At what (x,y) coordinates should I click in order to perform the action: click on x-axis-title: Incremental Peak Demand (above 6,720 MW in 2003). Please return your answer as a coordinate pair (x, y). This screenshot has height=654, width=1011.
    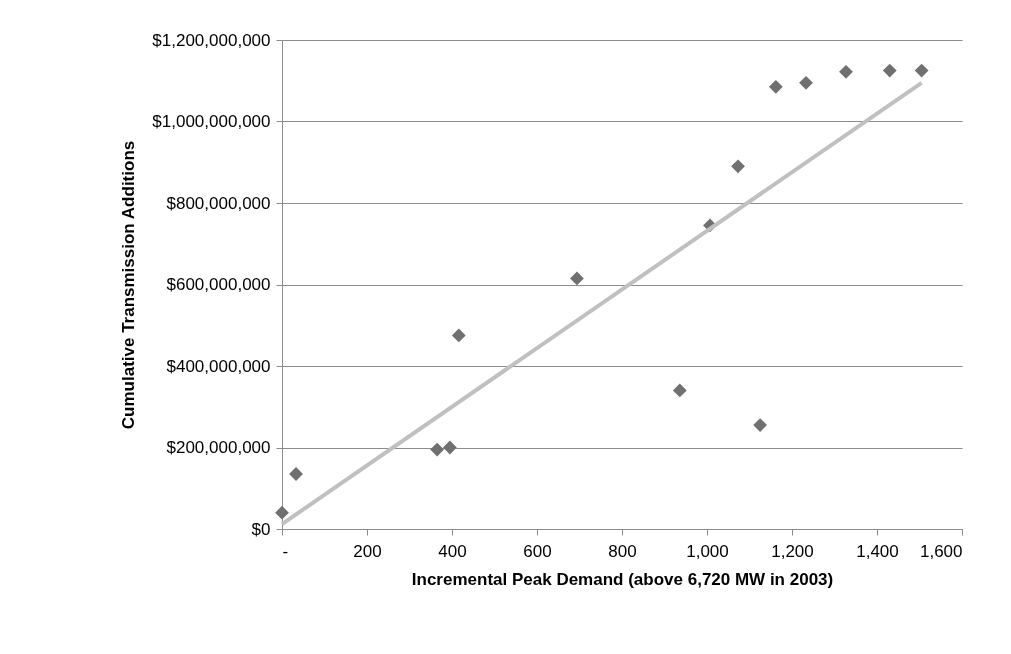
    Looking at the image, I should click on (622, 579).